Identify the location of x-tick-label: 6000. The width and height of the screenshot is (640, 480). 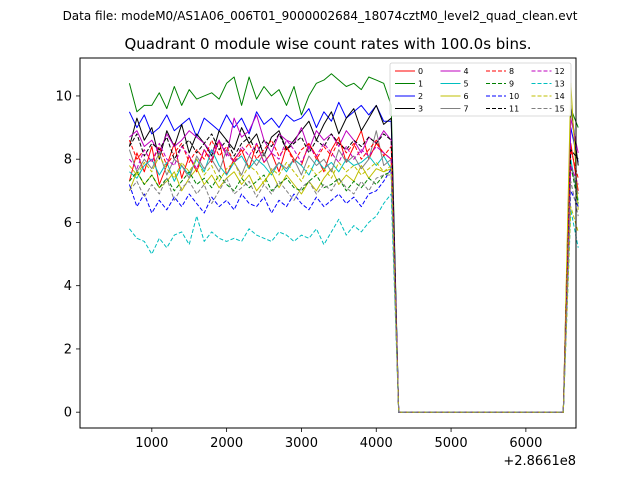
(525, 443).